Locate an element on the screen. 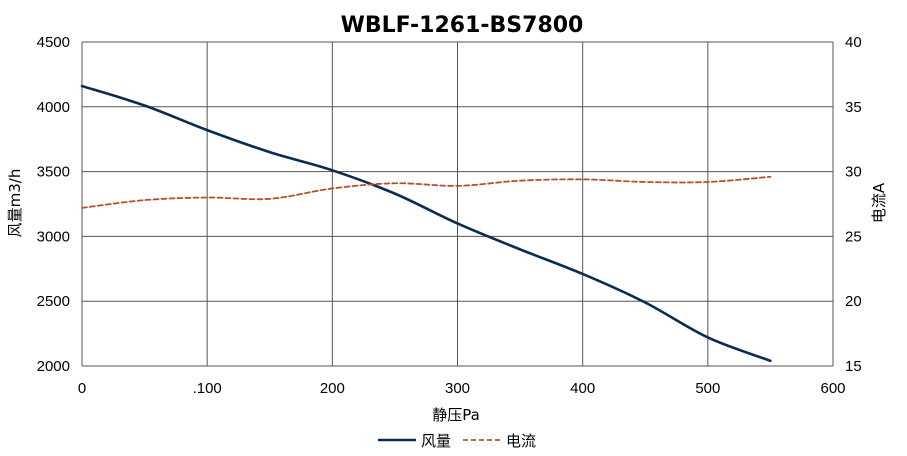 The image size is (907, 456). x-tick-label: 400 is located at coordinates (582, 388).